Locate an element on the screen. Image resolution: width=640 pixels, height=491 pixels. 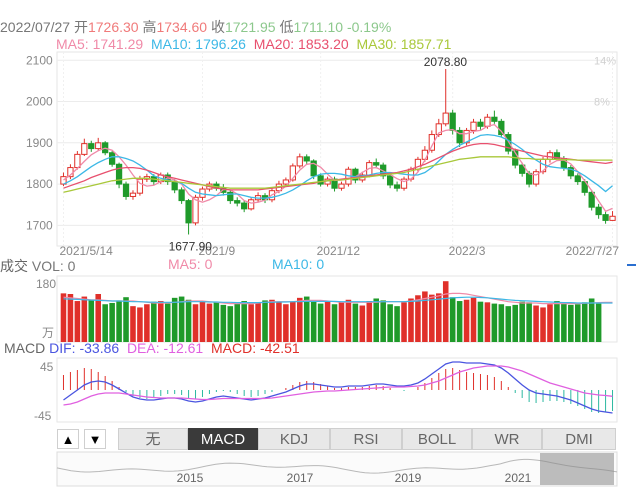
scroll-down-button: ▼ is located at coordinates (95, 439).